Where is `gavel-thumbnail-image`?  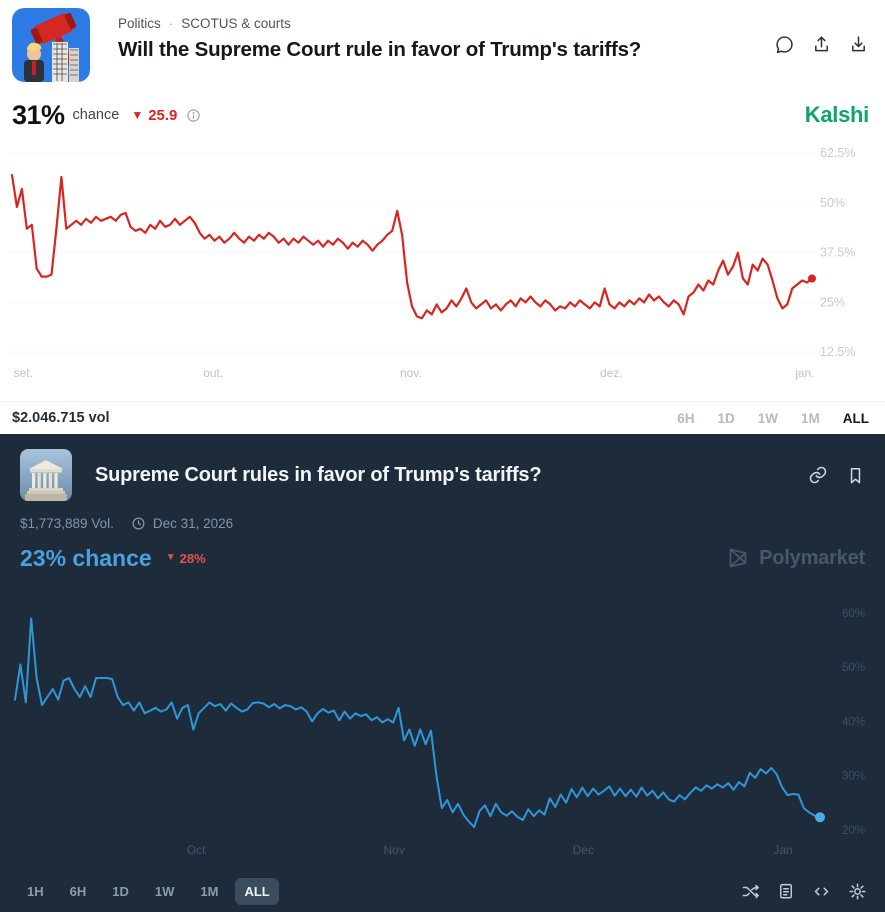 gavel-thumbnail-image is located at coordinates (51, 45).